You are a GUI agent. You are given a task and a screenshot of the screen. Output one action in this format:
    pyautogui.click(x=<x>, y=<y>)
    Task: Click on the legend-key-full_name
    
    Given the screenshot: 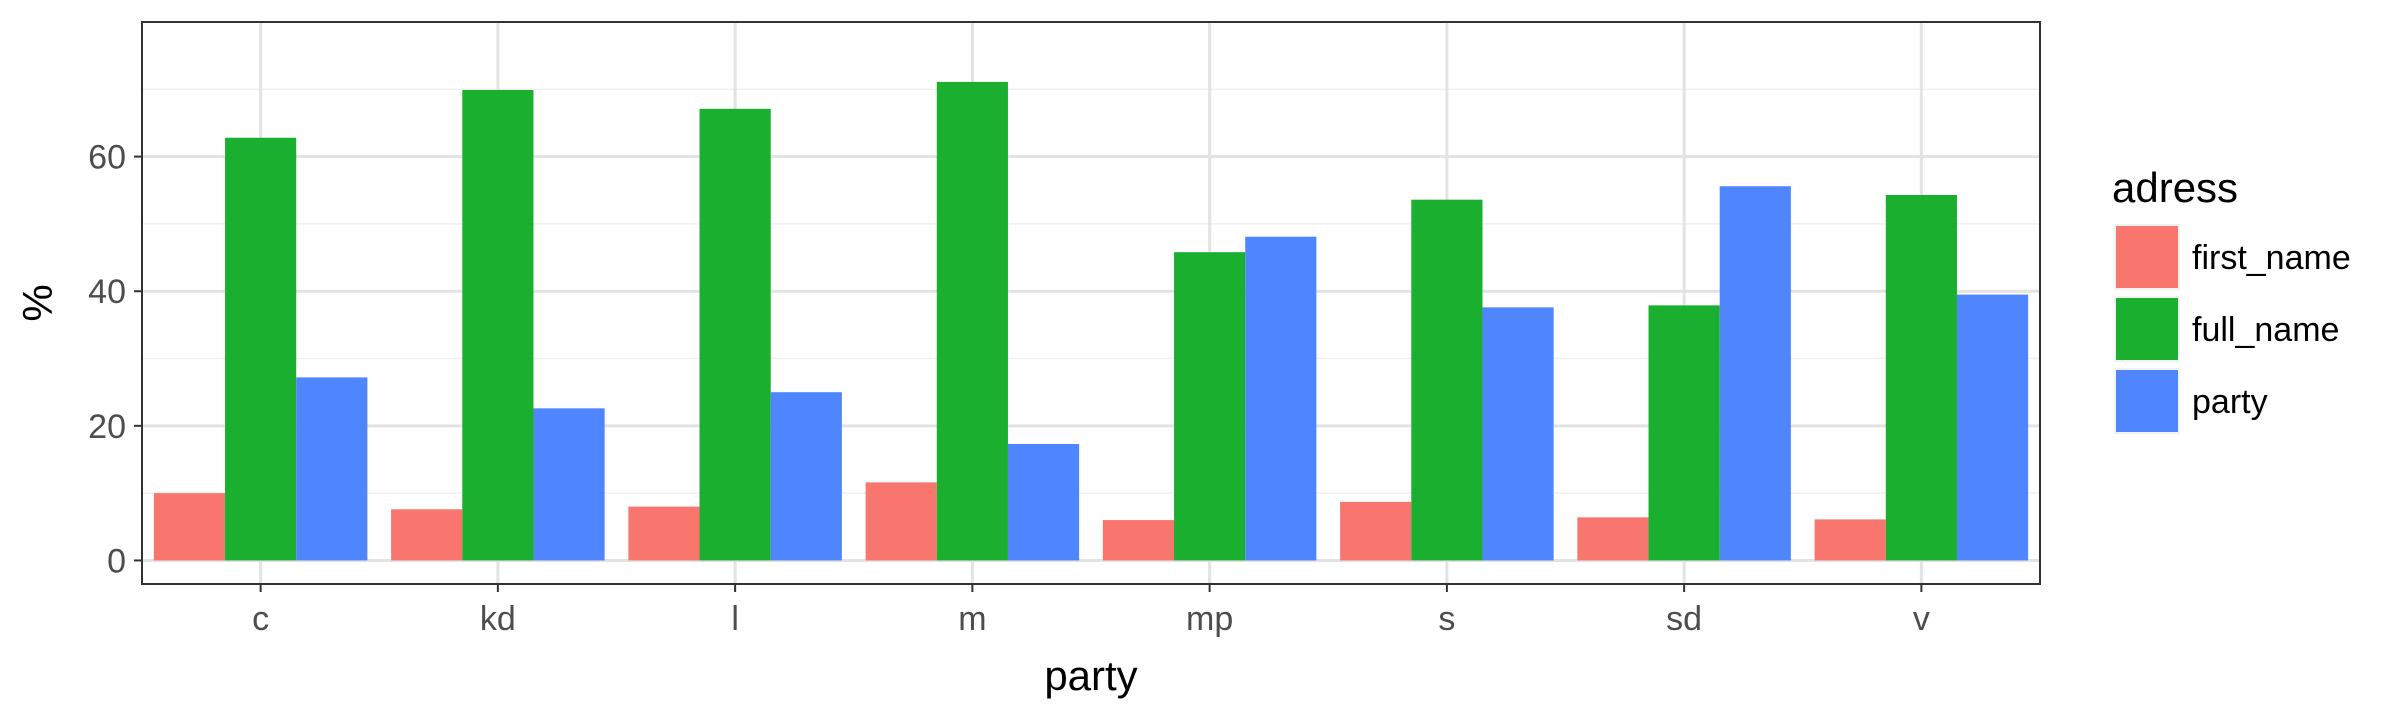 What is the action you would take?
    pyautogui.click(x=2147, y=329)
    